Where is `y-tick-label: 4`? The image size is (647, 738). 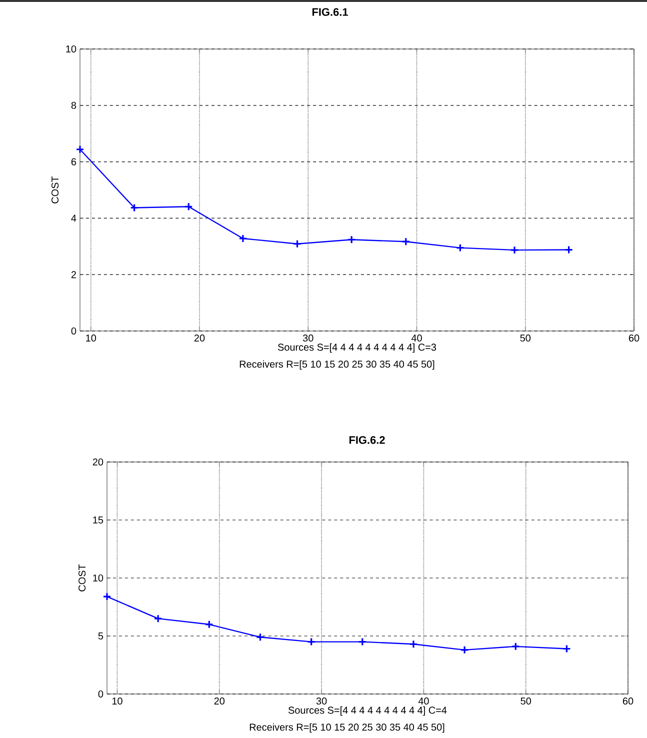
y-tick-label: 4 is located at coordinates (73, 218).